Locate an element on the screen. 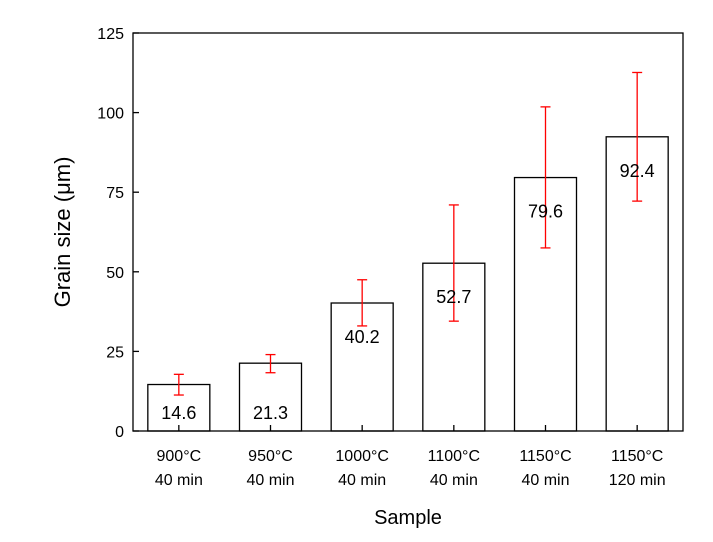  y-tick-label: 125 is located at coordinates (110, 34).